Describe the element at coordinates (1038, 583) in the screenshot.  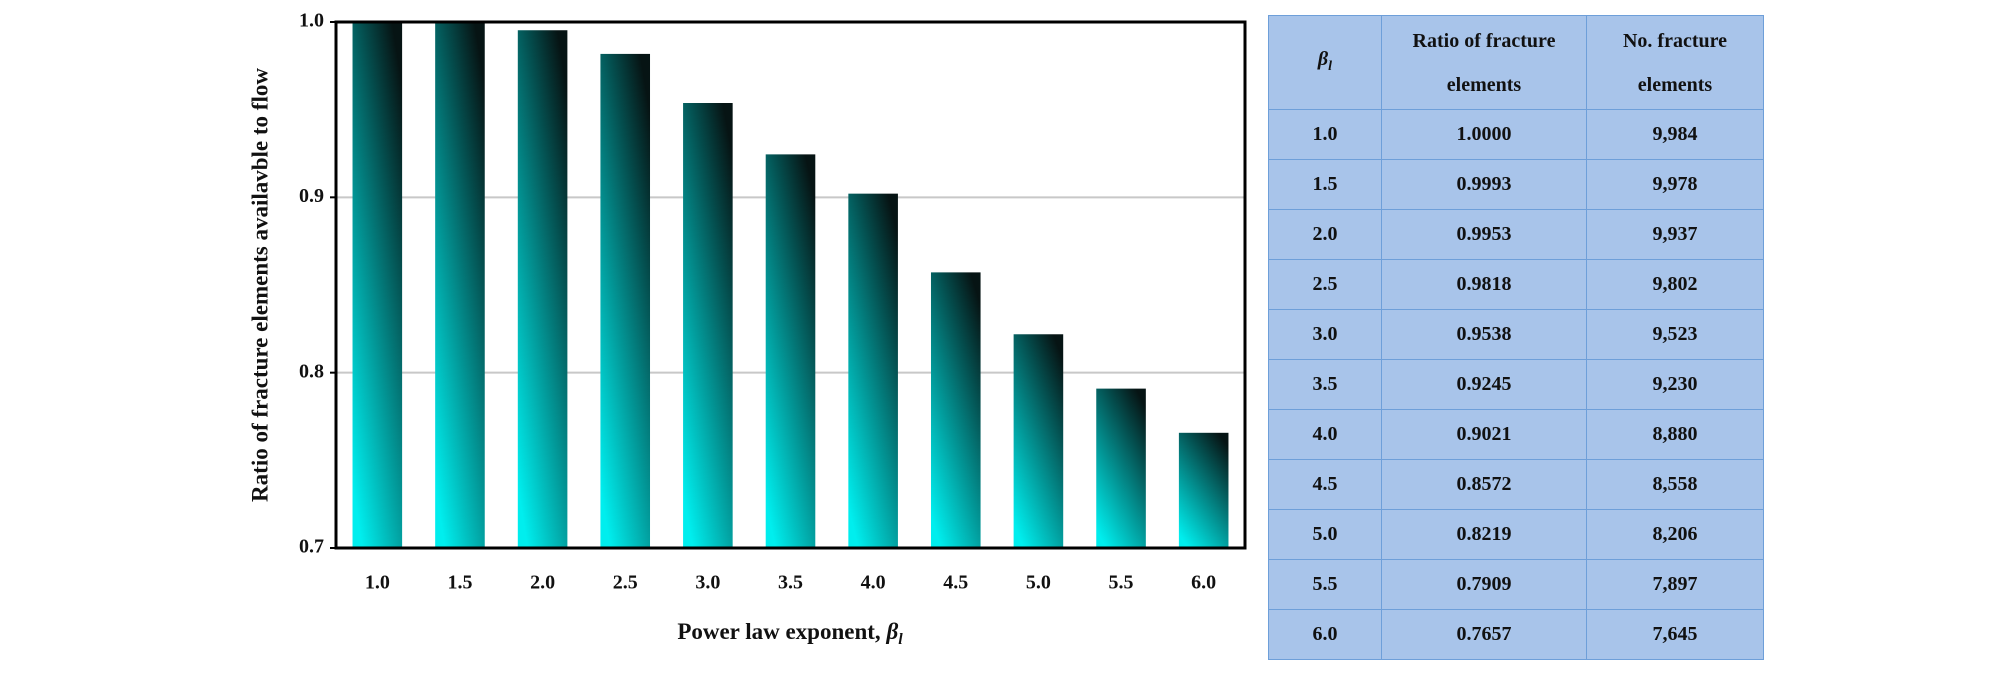
I see `x-tick-label: 5.0` at that location.